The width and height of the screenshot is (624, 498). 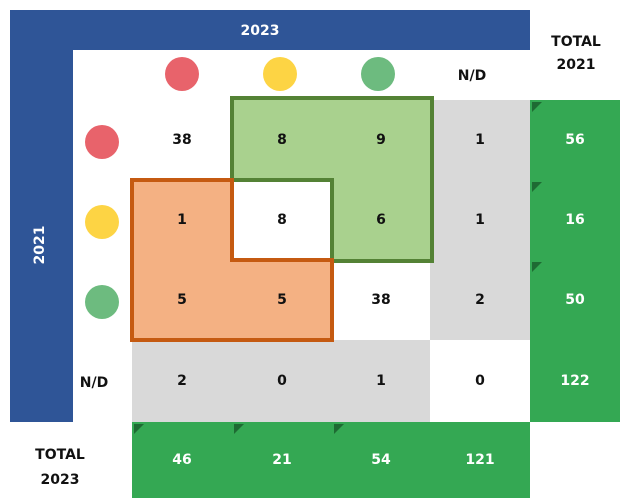 I want to click on column-total: 54, so click(x=381, y=460).